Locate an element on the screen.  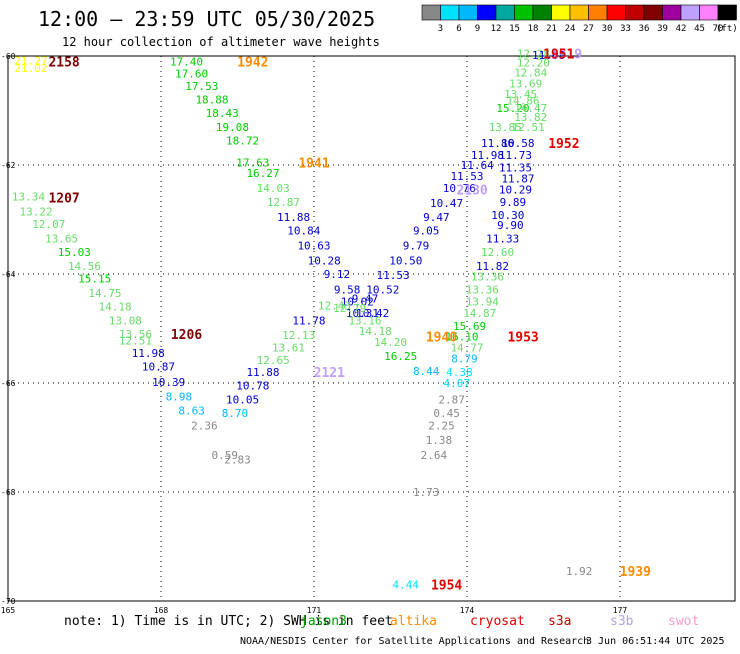
wave-height-value: 17.53 is located at coordinates (201, 86).